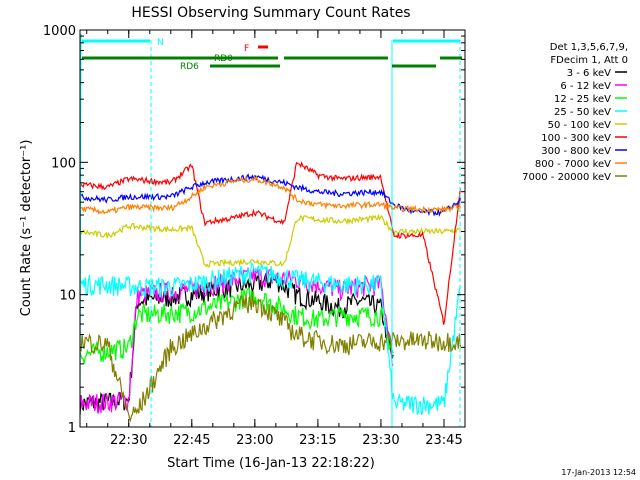 This screenshot has height=480, width=640. Describe the element at coordinates (317, 440) in the screenshot. I see `x-tick-label: 23:15` at that location.